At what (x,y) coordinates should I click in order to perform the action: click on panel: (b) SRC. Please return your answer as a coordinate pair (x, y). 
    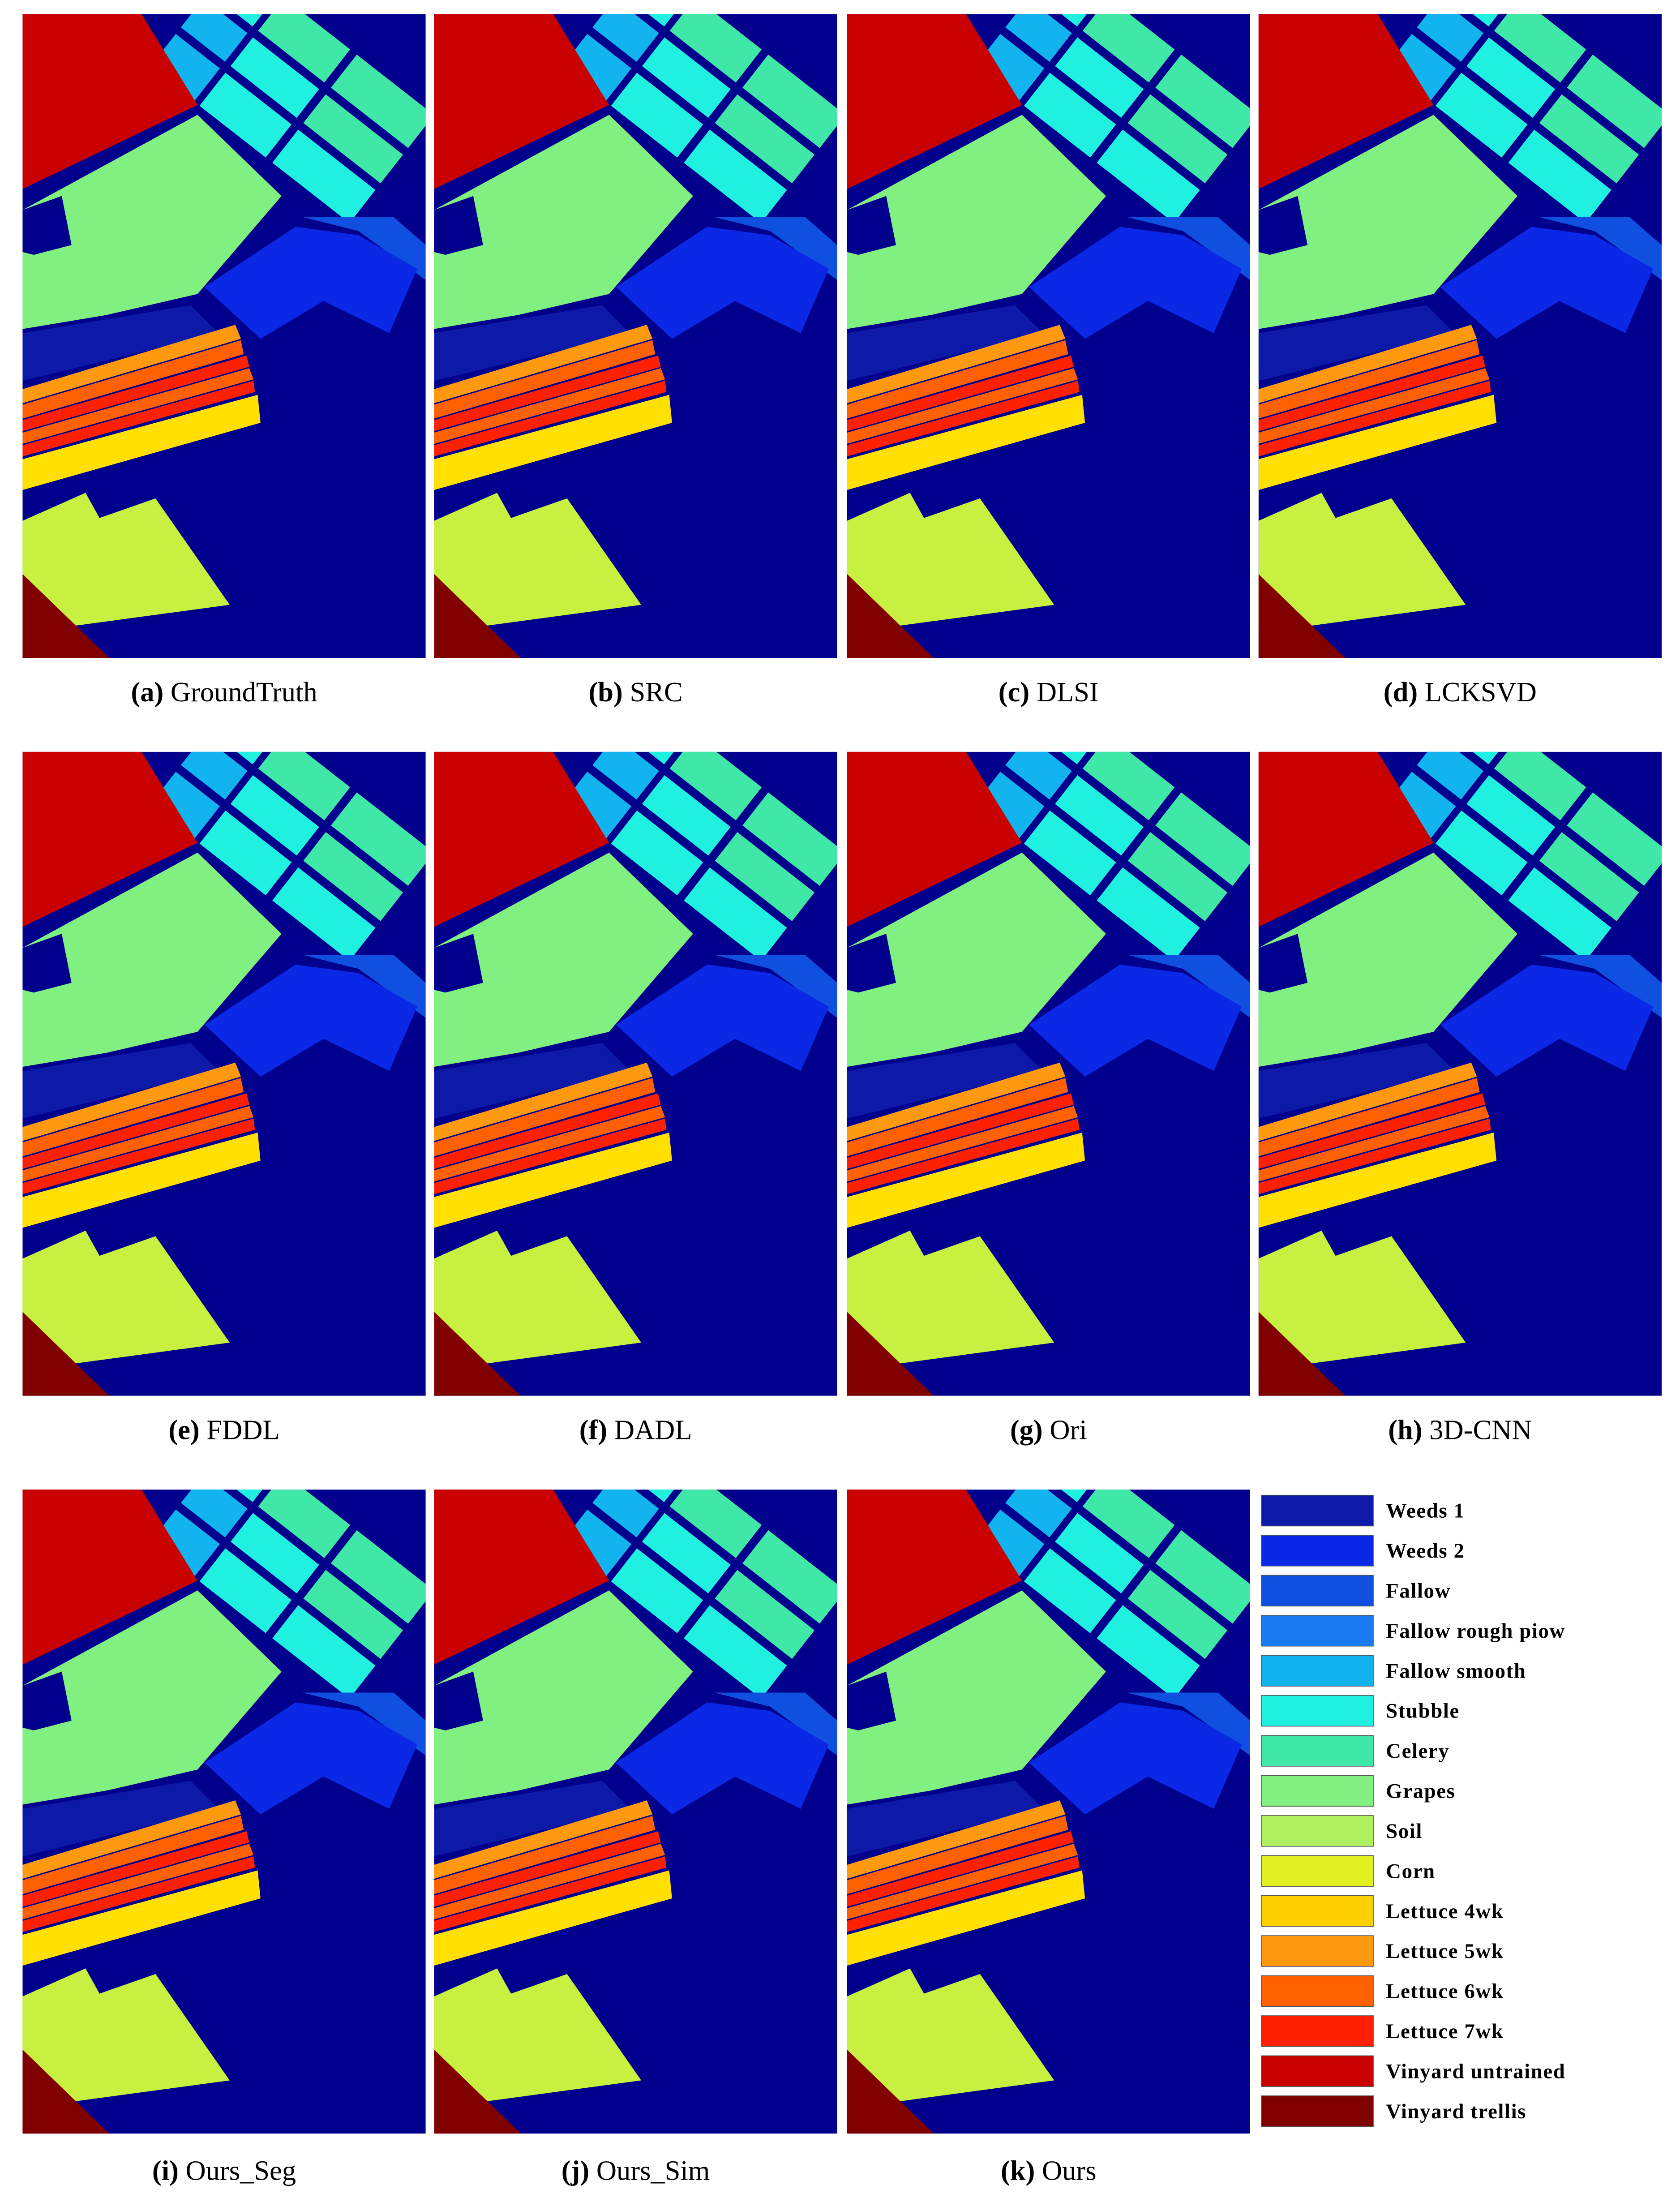
    Looking at the image, I should click on (639, 354).